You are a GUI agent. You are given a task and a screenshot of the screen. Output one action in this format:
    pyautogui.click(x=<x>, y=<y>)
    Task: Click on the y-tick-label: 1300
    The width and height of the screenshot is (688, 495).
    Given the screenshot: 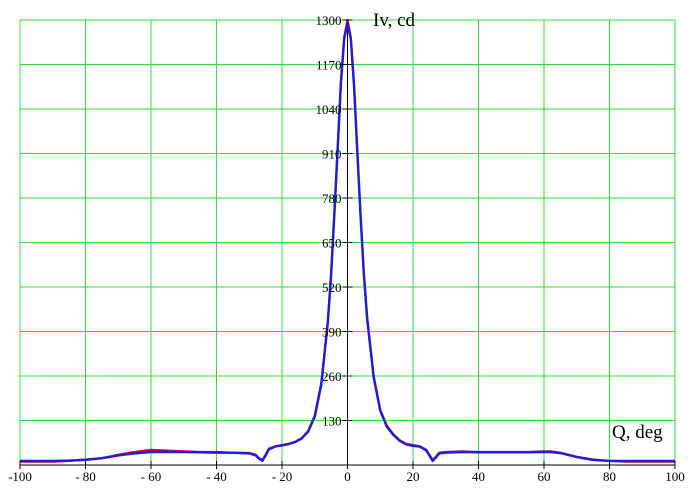 What is the action you would take?
    pyautogui.click(x=329, y=20)
    